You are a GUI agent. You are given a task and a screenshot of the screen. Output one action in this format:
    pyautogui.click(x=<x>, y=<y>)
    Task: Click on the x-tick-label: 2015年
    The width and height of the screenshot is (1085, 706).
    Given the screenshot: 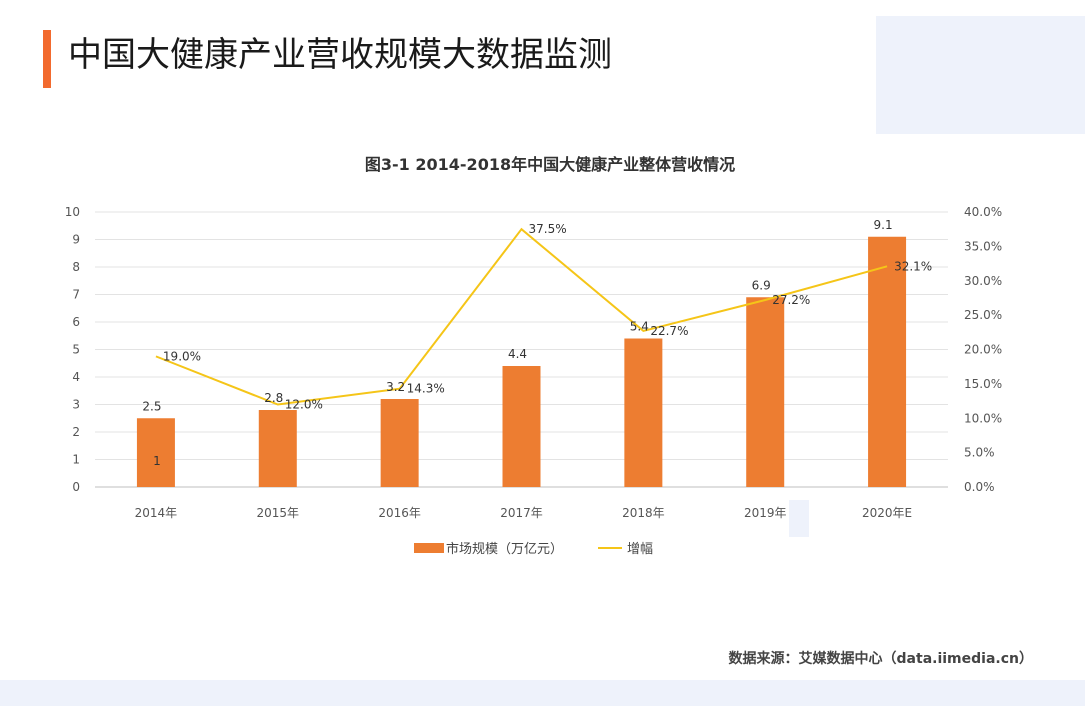 What is the action you would take?
    pyautogui.click(x=278, y=513)
    